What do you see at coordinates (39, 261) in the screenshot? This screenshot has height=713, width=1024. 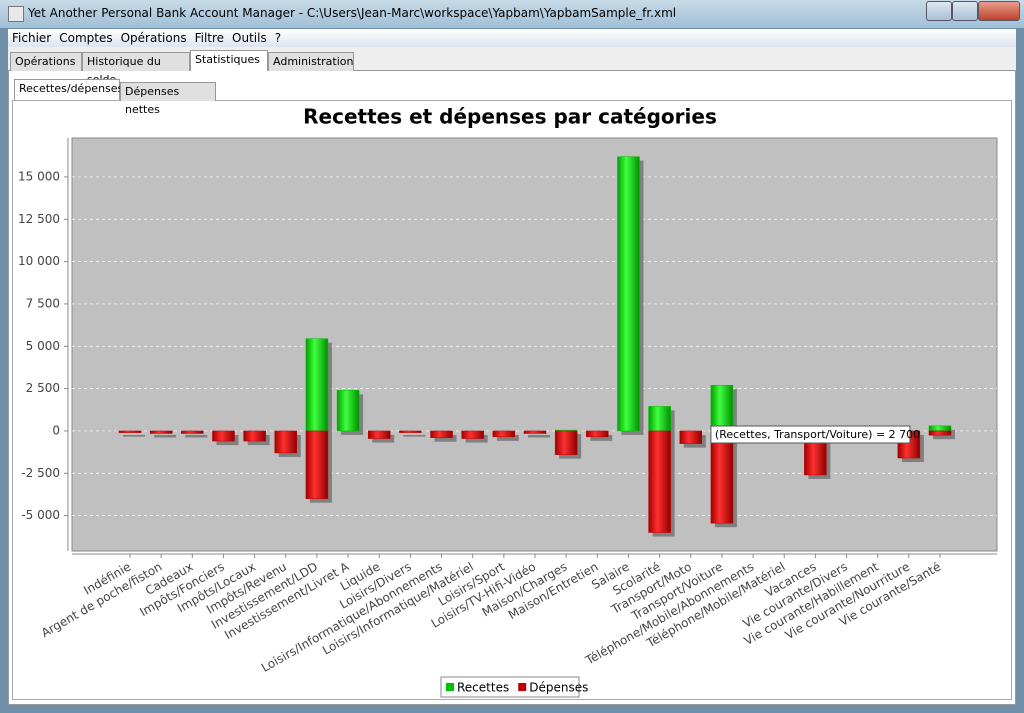 I see `y-tick-label: 10 000` at bounding box center [39, 261].